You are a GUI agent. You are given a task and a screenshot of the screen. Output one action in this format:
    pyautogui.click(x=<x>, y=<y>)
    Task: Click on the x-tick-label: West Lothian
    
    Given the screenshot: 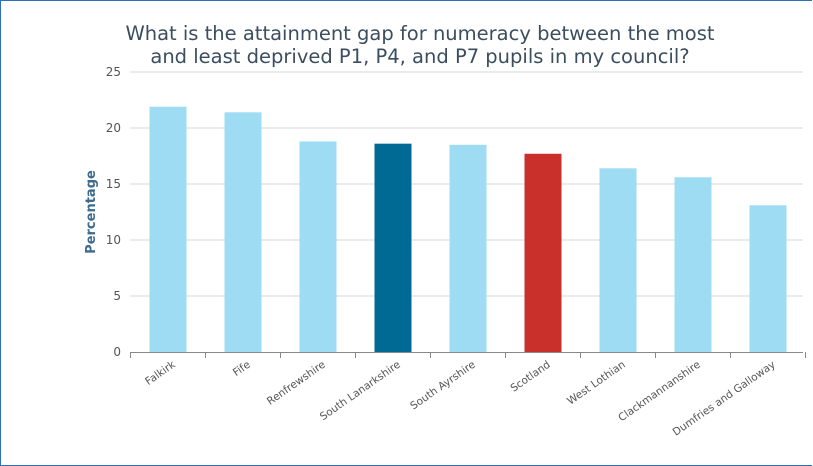 What is the action you would take?
    pyautogui.click(x=596, y=383)
    